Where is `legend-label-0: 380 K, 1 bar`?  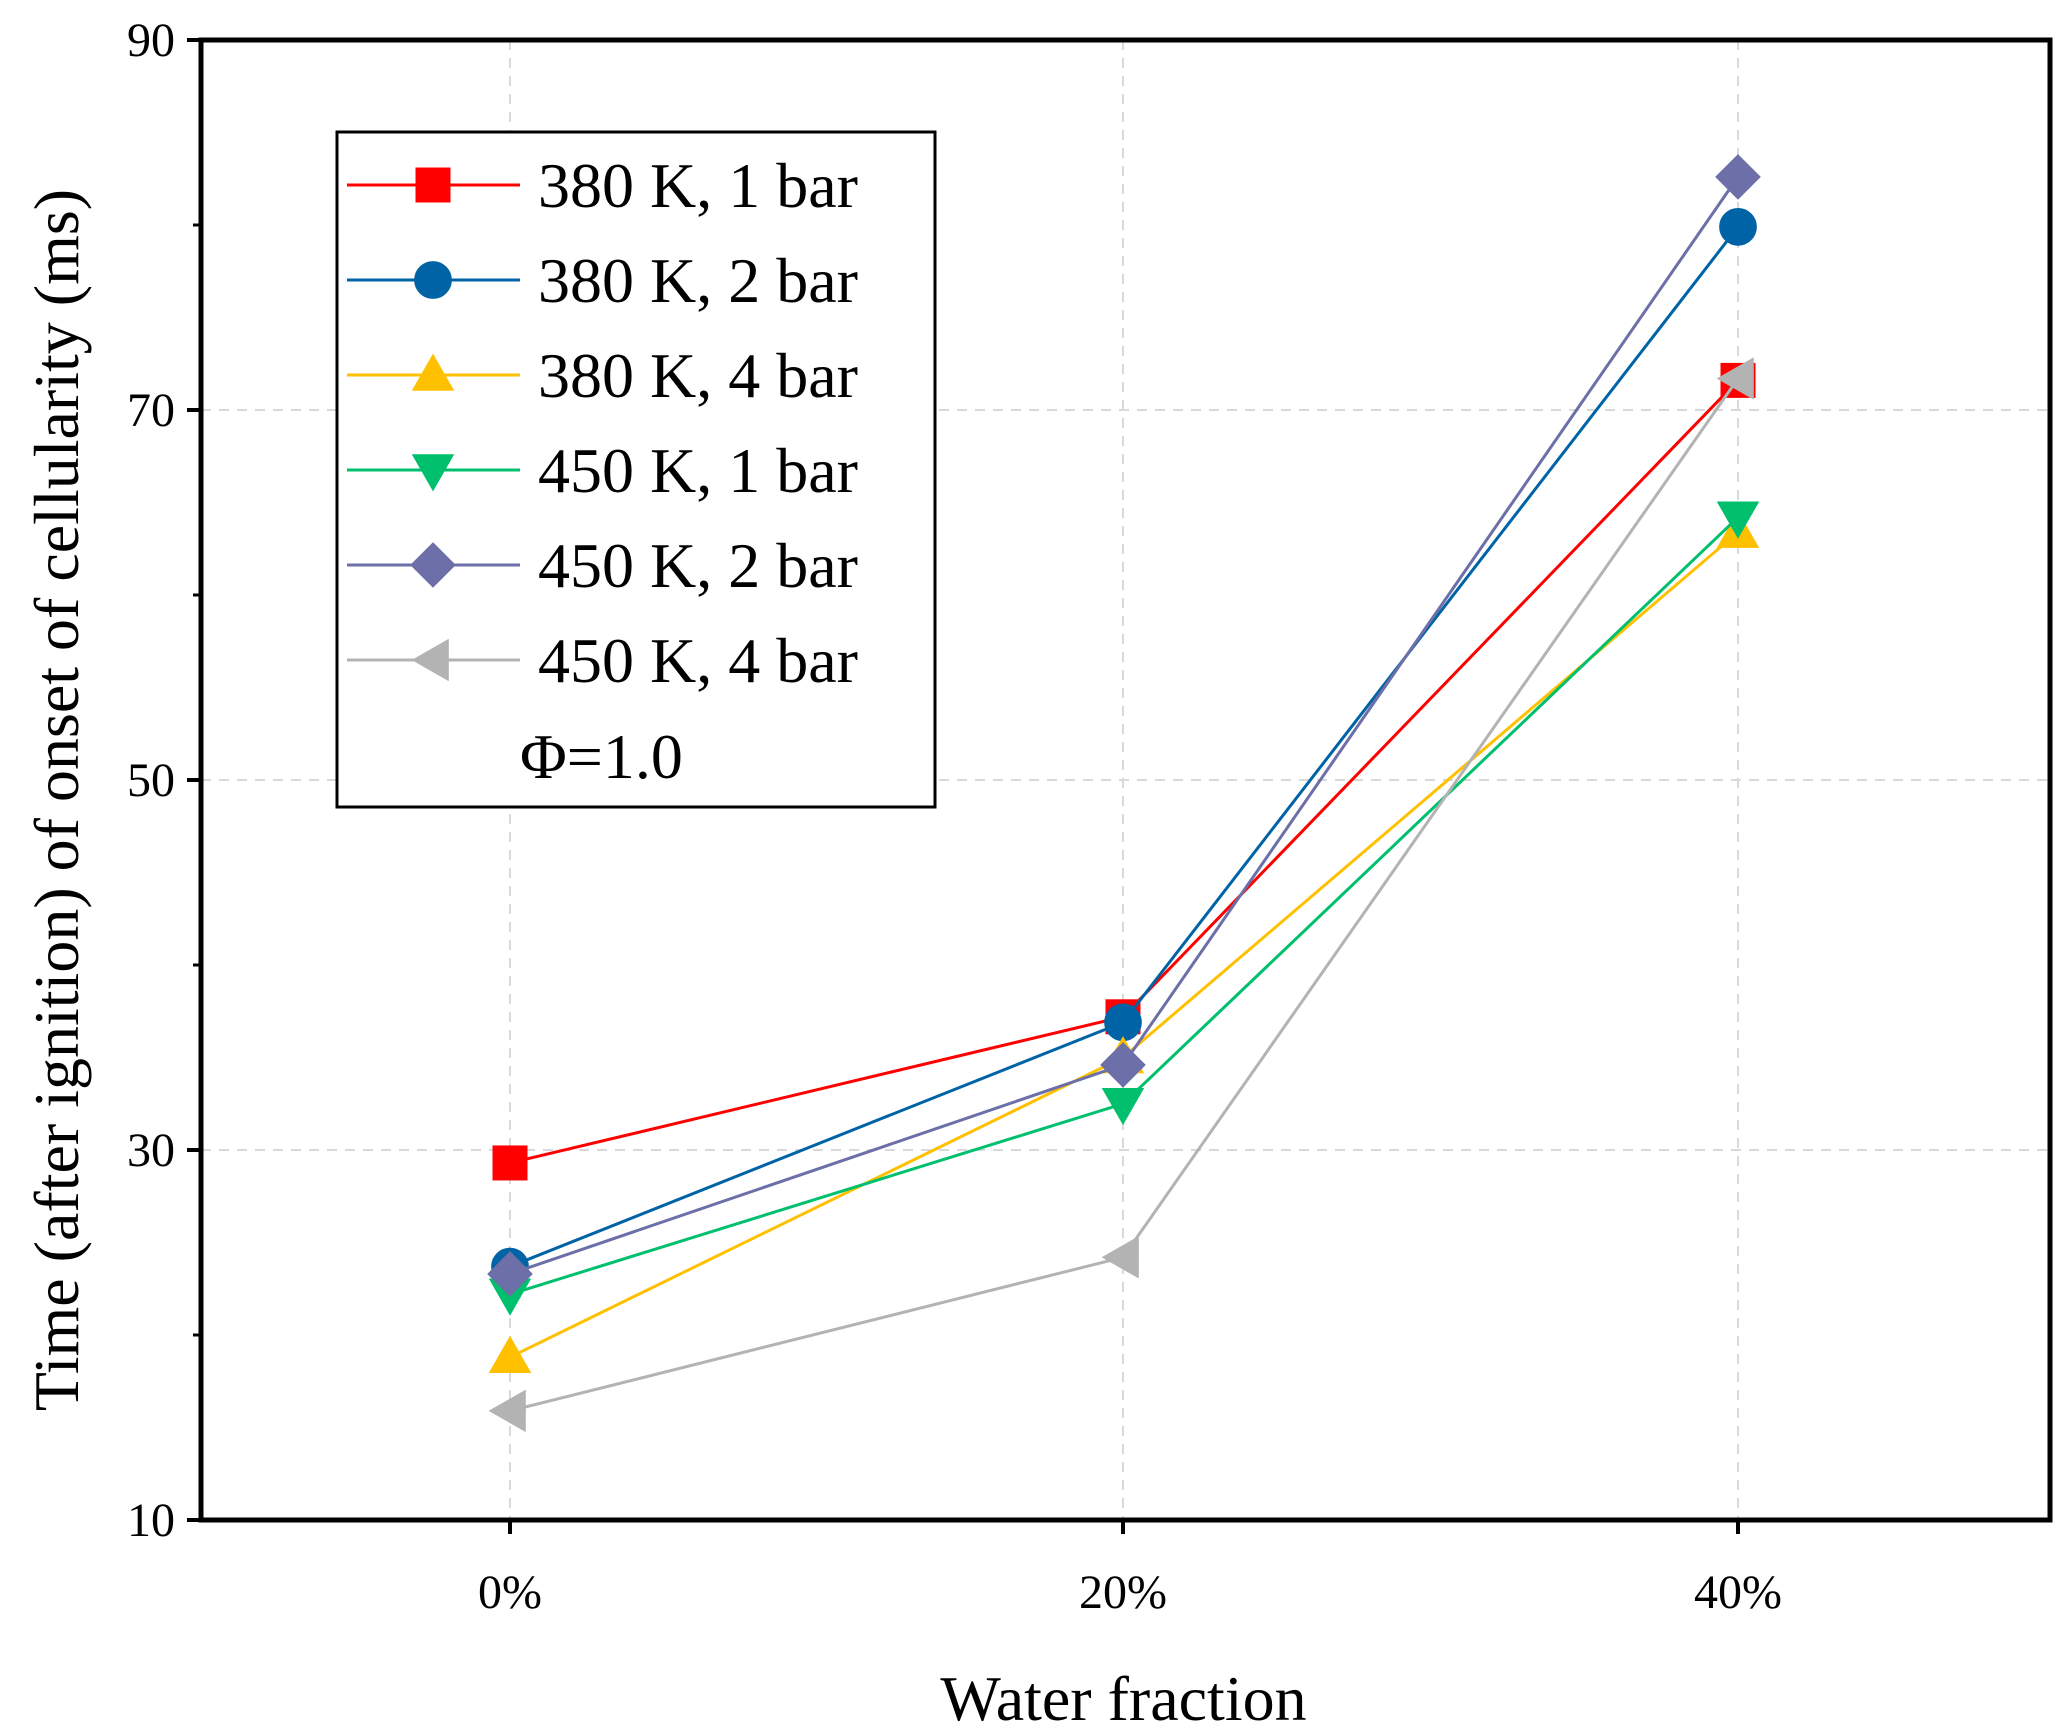 legend-label-0: 380 K, 1 bar is located at coordinates (698, 185).